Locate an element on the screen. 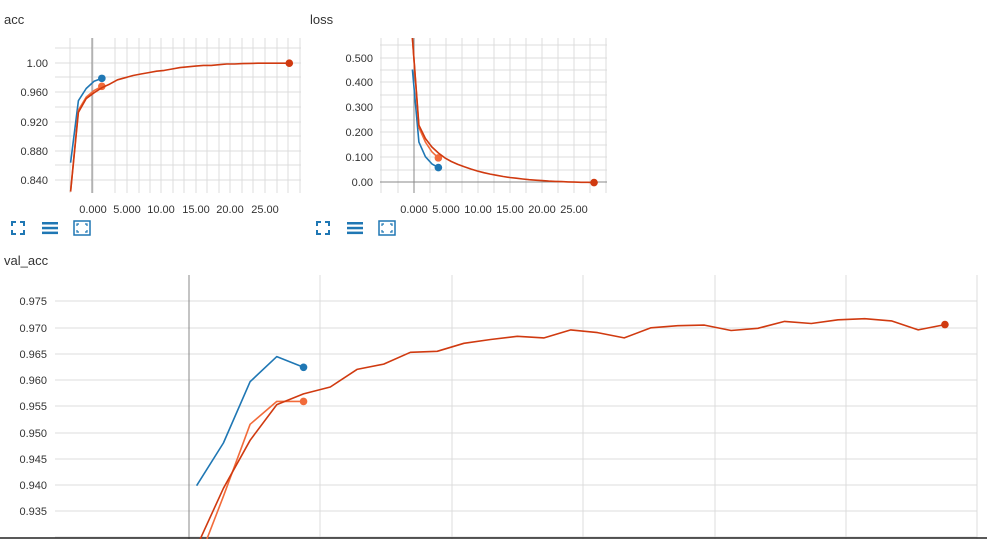 The width and height of the screenshot is (987, 539). y-tick-label: 0.975 is located at coordinates (33, 302).